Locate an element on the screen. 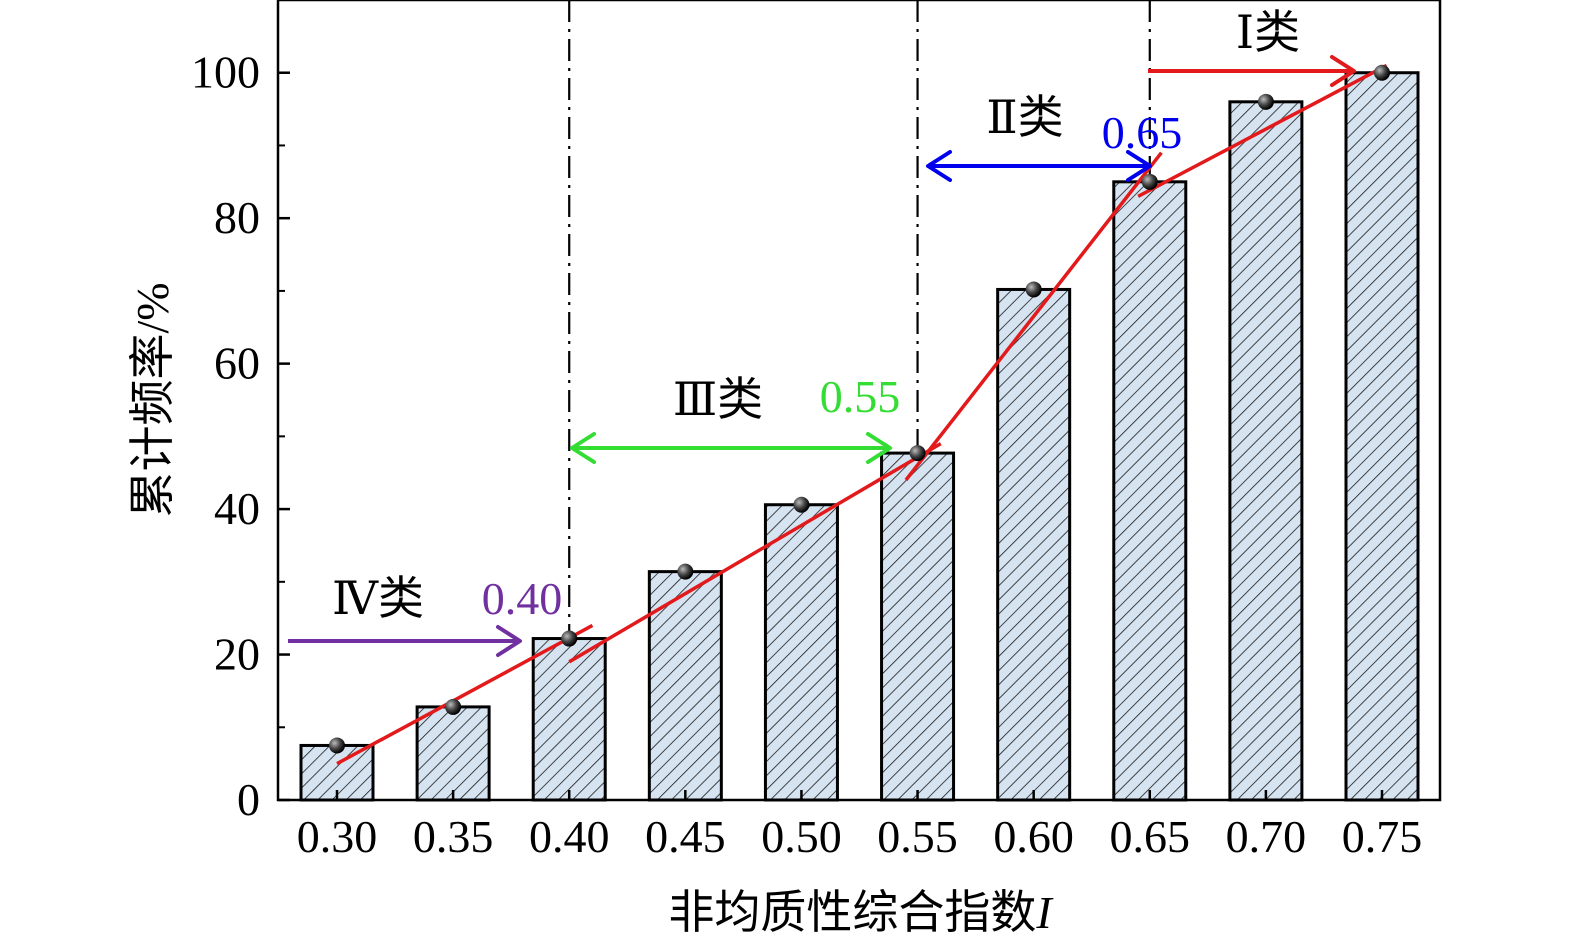 Image resolution: width=1575 pixels, height=948 pixels. y-tick-label: 80 is located at coordinates (237, 217).